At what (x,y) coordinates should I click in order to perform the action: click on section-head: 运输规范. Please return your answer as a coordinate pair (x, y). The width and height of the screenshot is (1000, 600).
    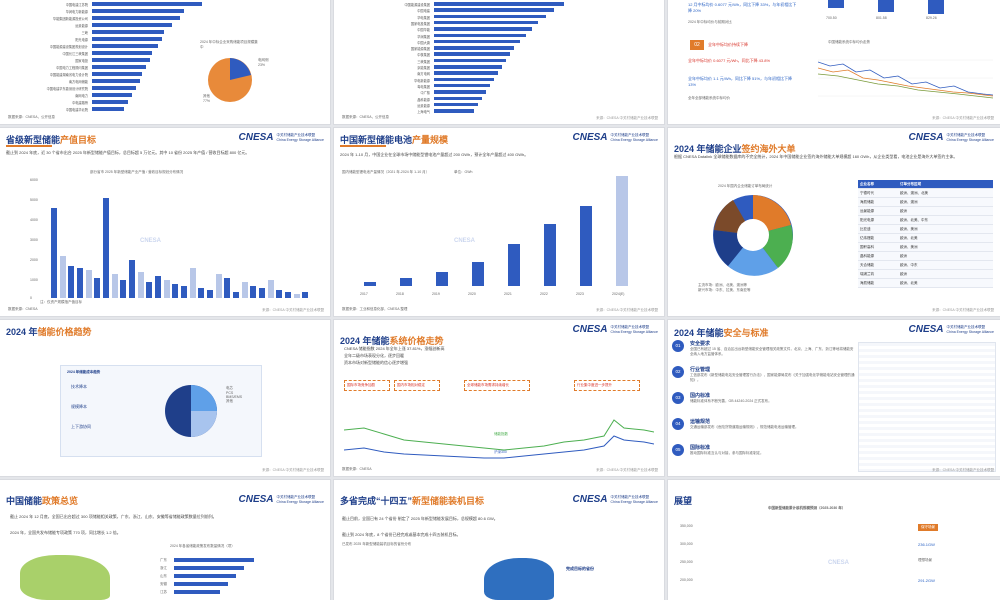
    Looking at the image, I should click on (700, 422).